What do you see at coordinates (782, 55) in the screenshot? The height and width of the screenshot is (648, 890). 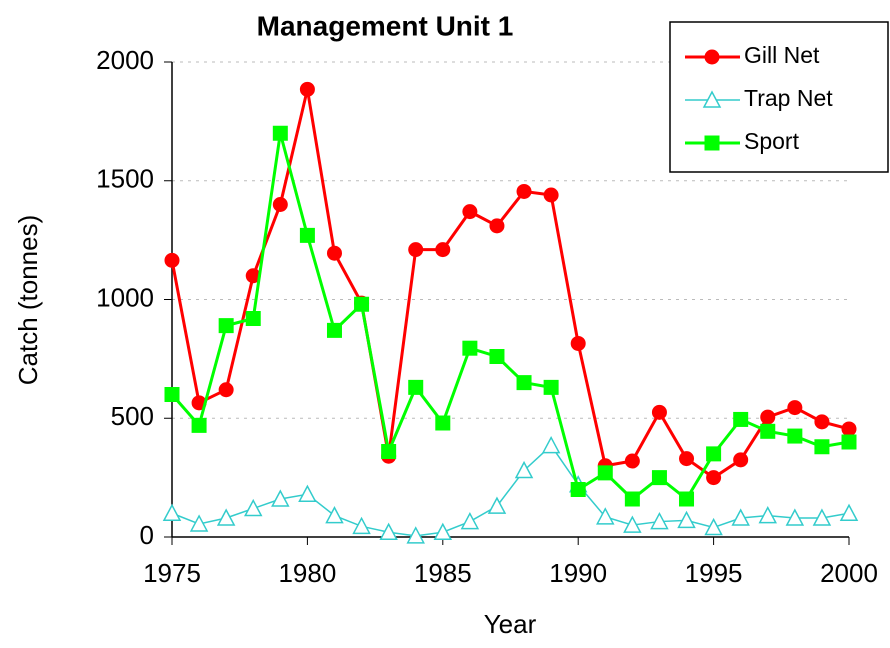 I see `legend-label: Gill Net` at bounding box center [782, 55].